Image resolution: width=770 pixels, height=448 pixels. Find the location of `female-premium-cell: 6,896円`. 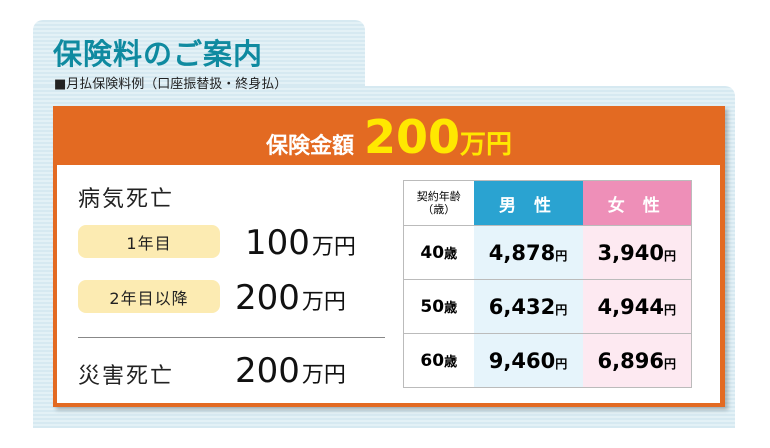

female-premium-cell: 6,896円 is located at coordinates (637, 360).